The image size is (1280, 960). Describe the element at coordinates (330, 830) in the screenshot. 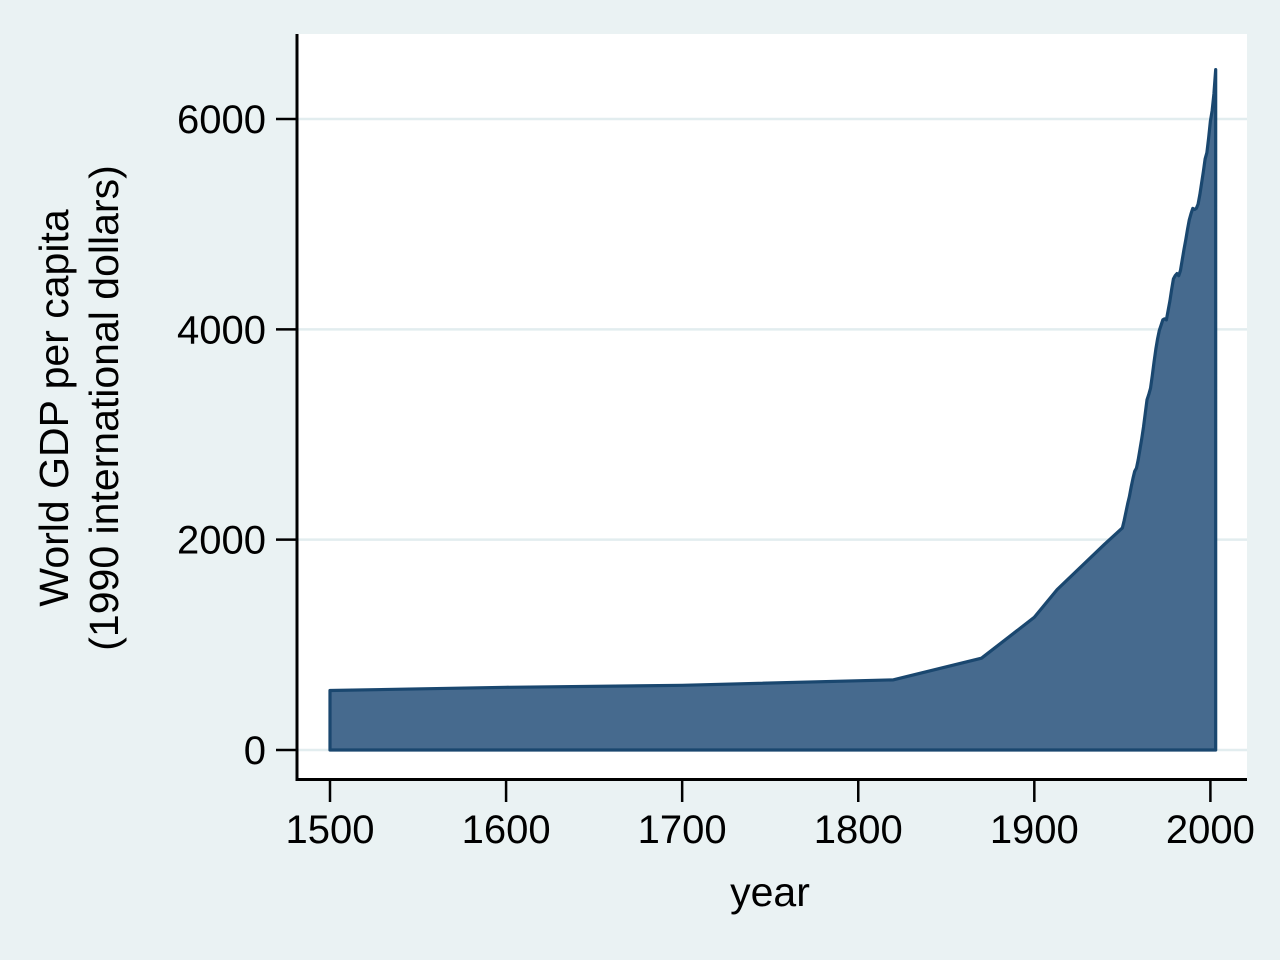

I see `x-tick-label: 1500` at that location.